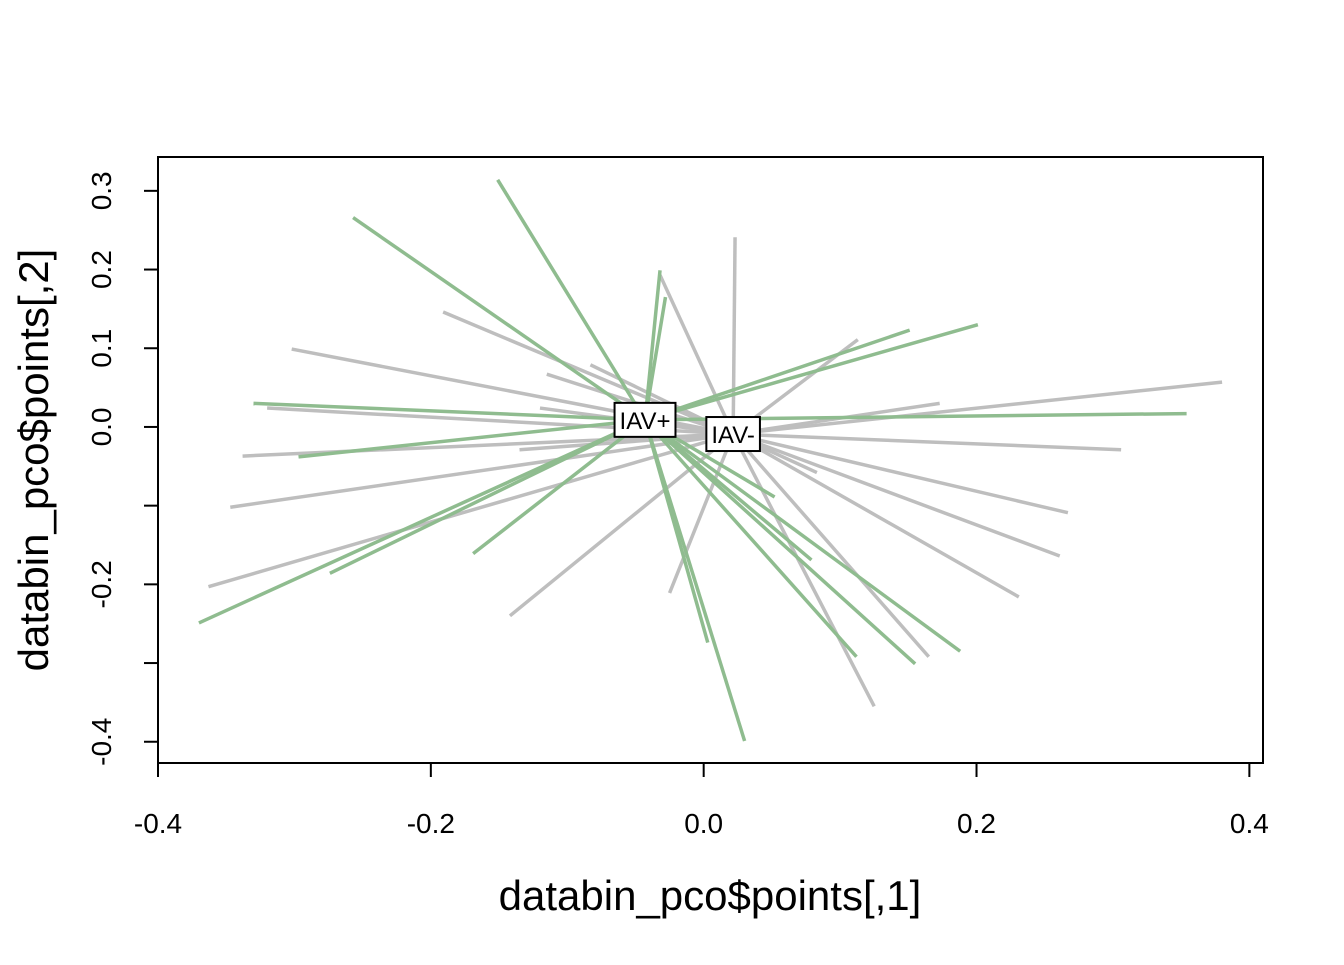 The image size is (1344, 965). I want to click on centroid-name: IAV-, so click(733, 435).